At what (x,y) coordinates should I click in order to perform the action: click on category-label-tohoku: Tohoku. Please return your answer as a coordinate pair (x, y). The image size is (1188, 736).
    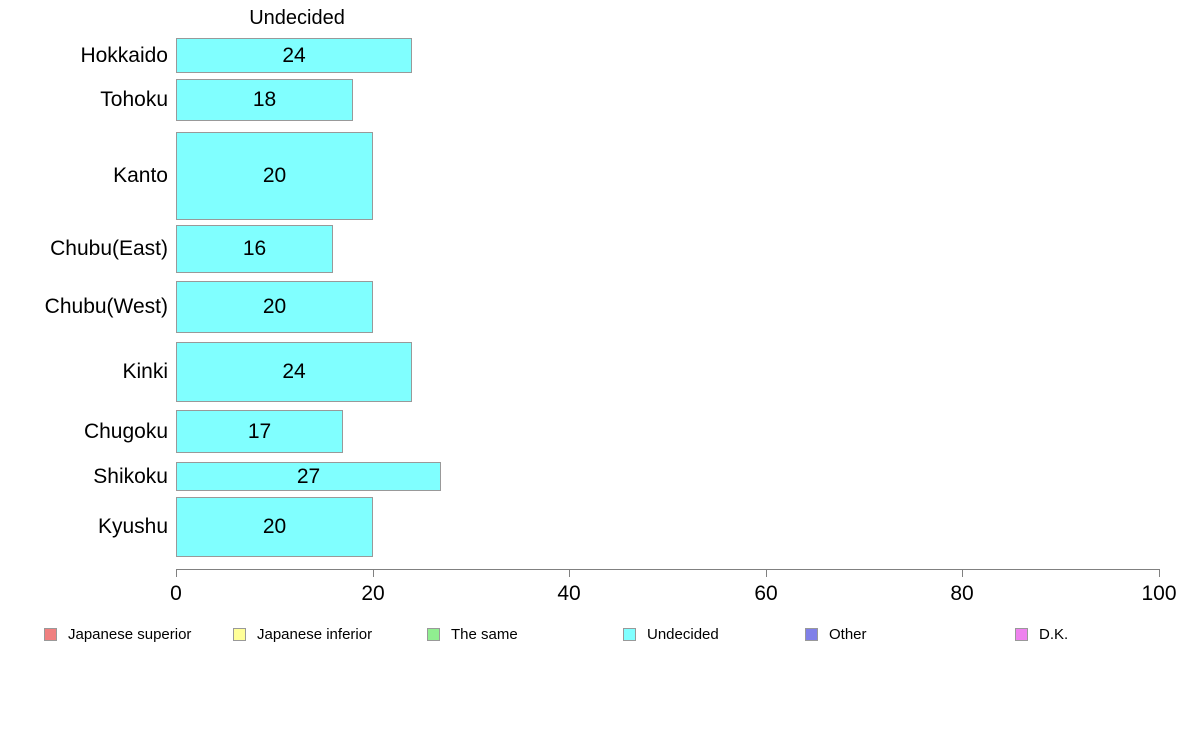
    Looking at the image, I should click on (134, 99).